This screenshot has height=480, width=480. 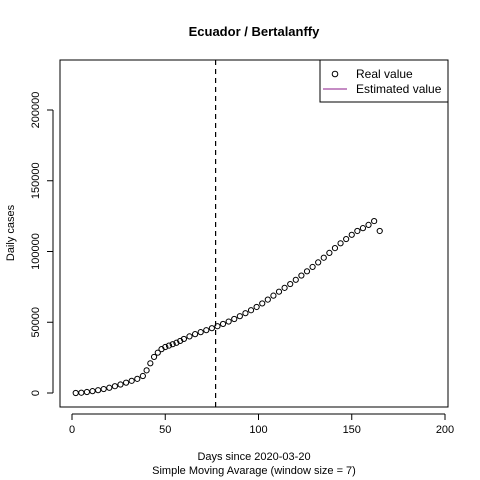 What do you see at coordinates (36, 322) in the screenshot?
I see `y-tick-label: 50000` at bounding box center [36, 322].